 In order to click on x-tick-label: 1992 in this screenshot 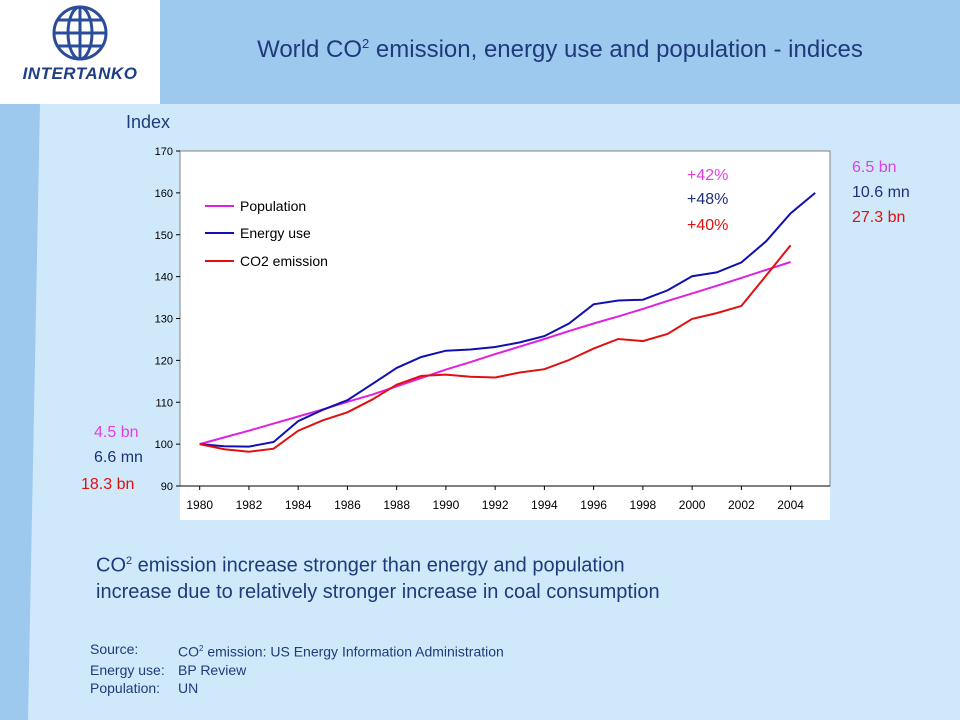, I will do `click(495, 505)`.